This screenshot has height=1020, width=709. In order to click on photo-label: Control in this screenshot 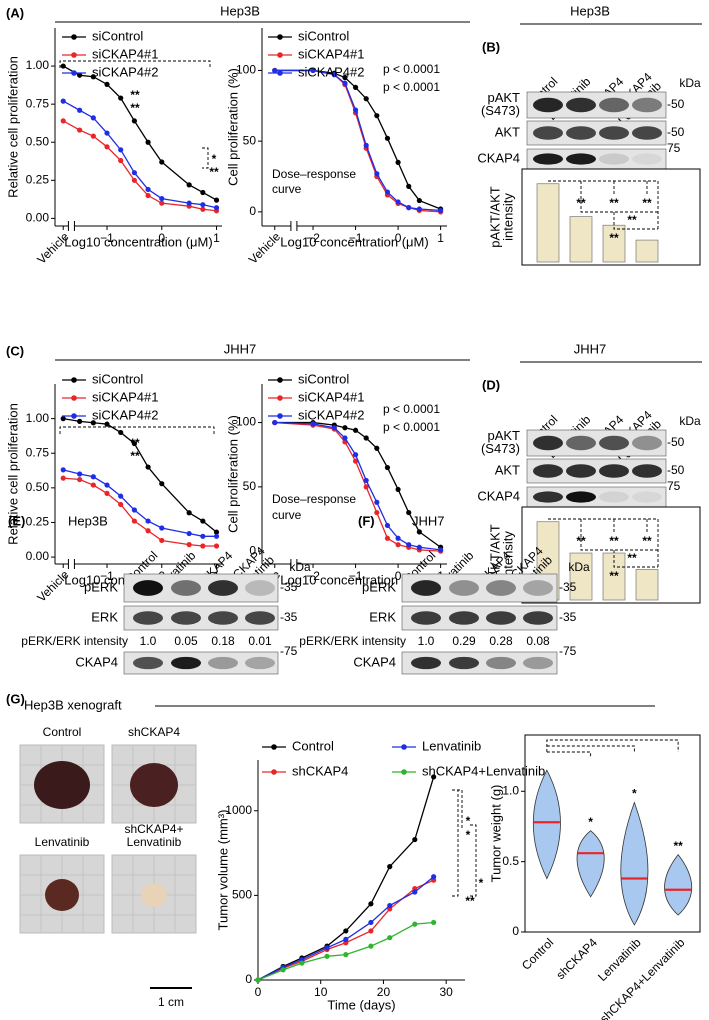, I will do `click(62, 732)`.